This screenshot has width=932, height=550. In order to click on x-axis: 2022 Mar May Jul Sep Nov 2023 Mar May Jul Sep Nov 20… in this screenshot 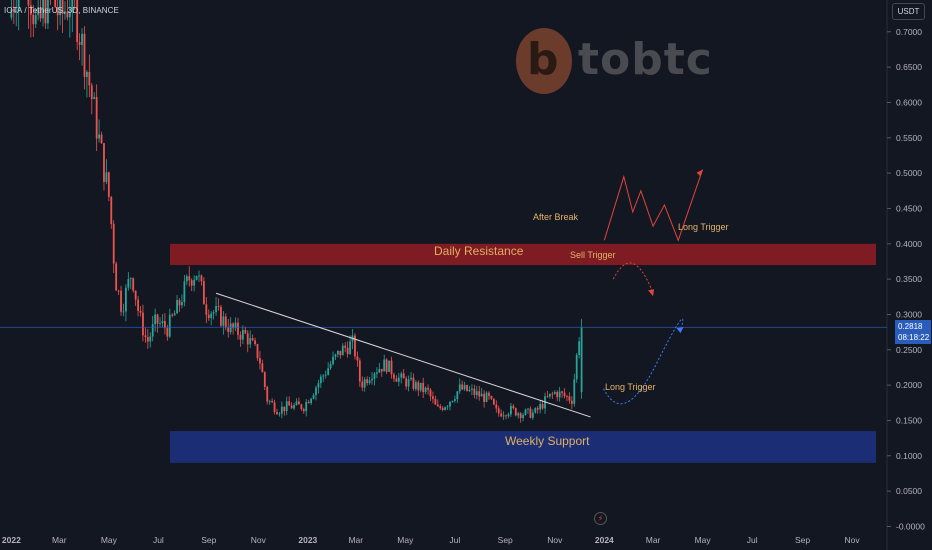, I will do `click(431, 540)`.